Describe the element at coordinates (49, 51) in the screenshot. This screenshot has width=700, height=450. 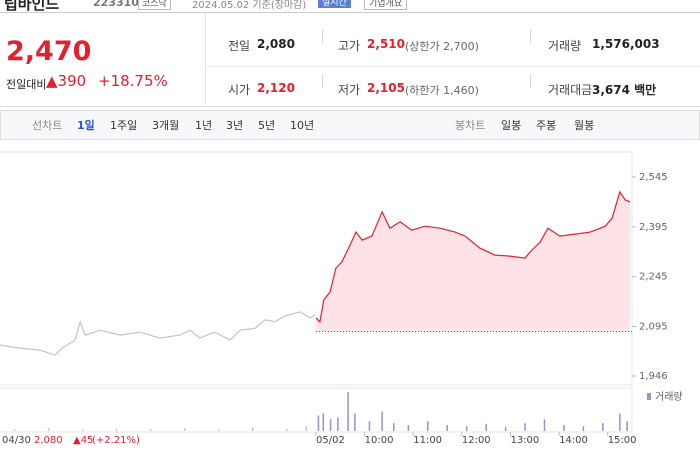
I see `current-price: 2,470` at that location.